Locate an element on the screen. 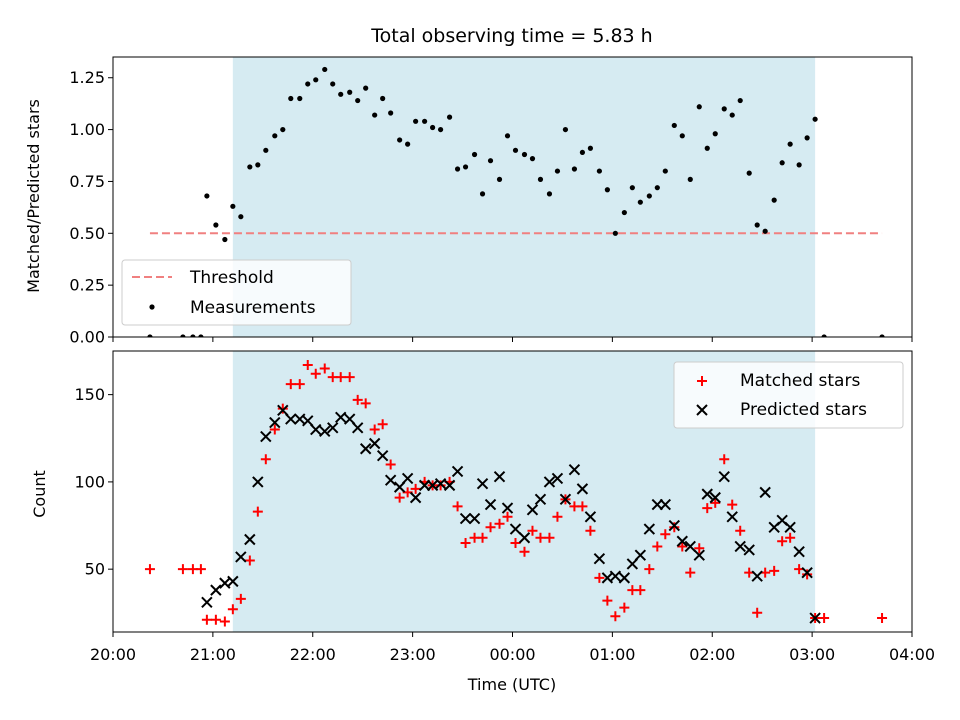 This screenshot has width=960, height=720. x-tick-label: 00:00 is located at coordinates (512, 654).